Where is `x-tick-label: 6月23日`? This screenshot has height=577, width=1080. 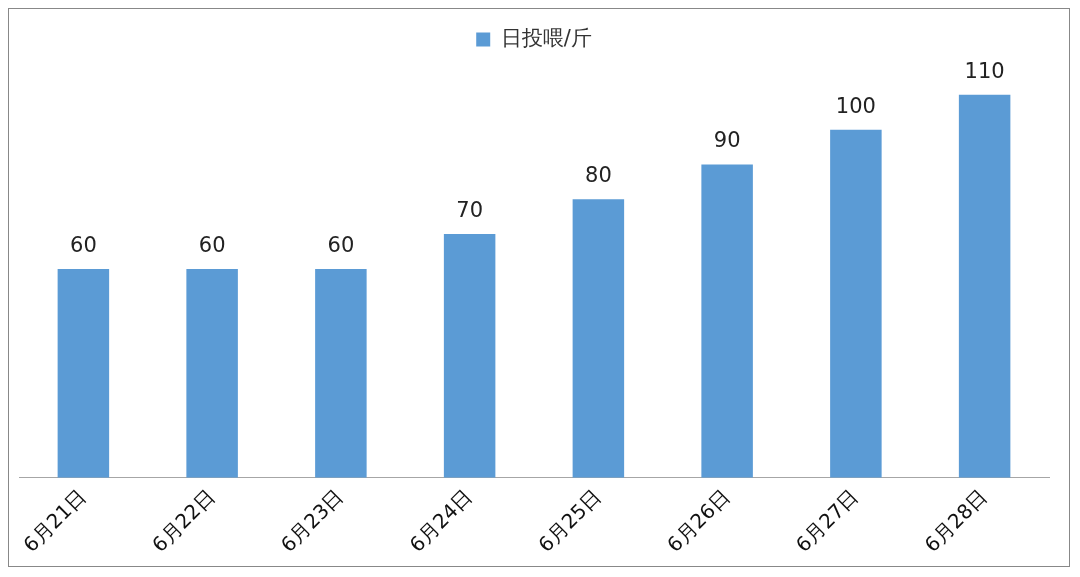
x-tick-label: 6月23日 is located at coordinates (312, 520).